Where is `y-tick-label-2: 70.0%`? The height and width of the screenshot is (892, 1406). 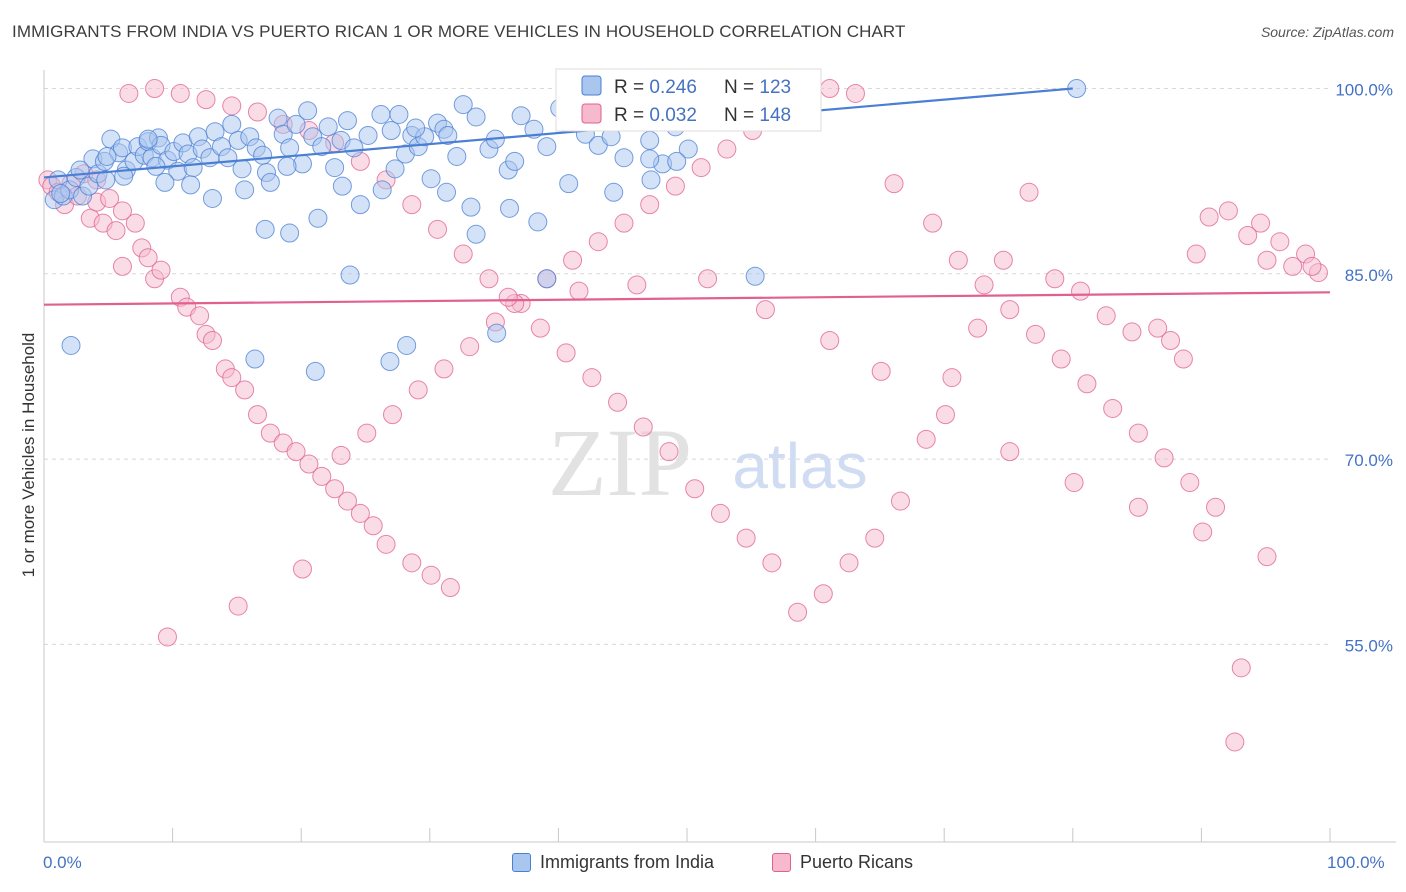 y-tick-label-2: 70.0% is located at coordinates (1369, 460).